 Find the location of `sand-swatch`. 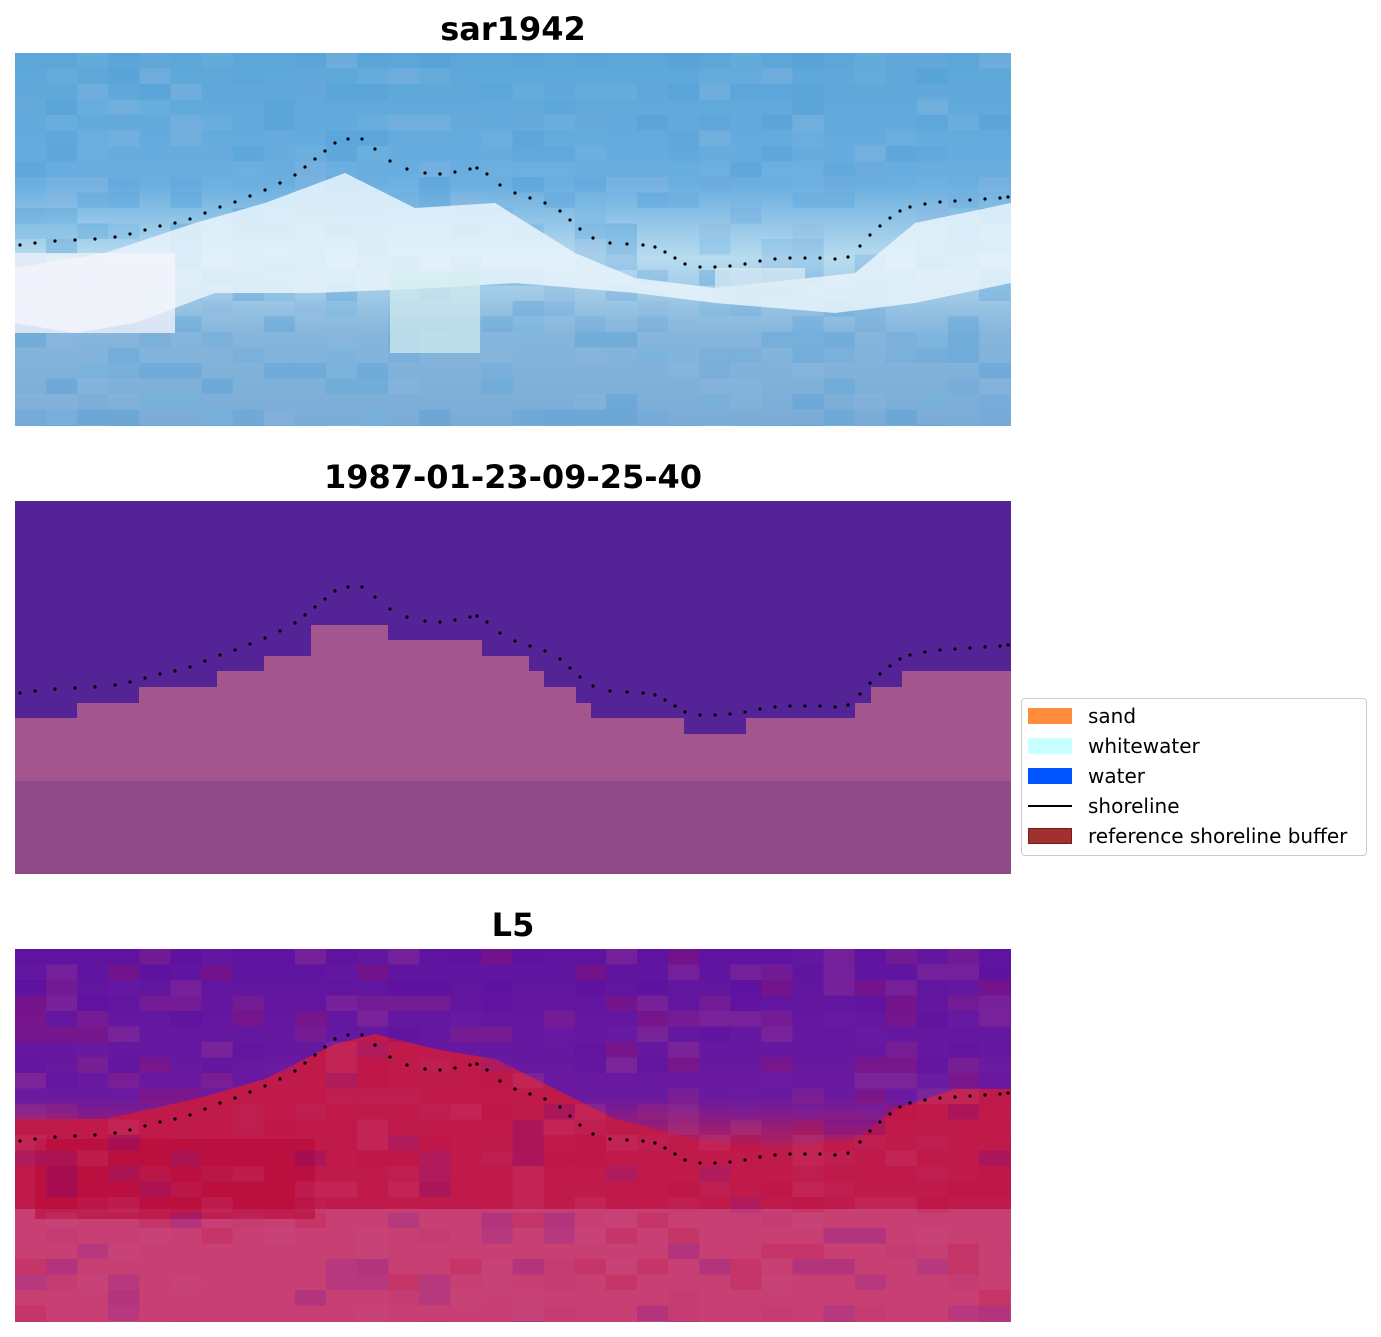

sand-swatch is located at coordinates (1050, 716).